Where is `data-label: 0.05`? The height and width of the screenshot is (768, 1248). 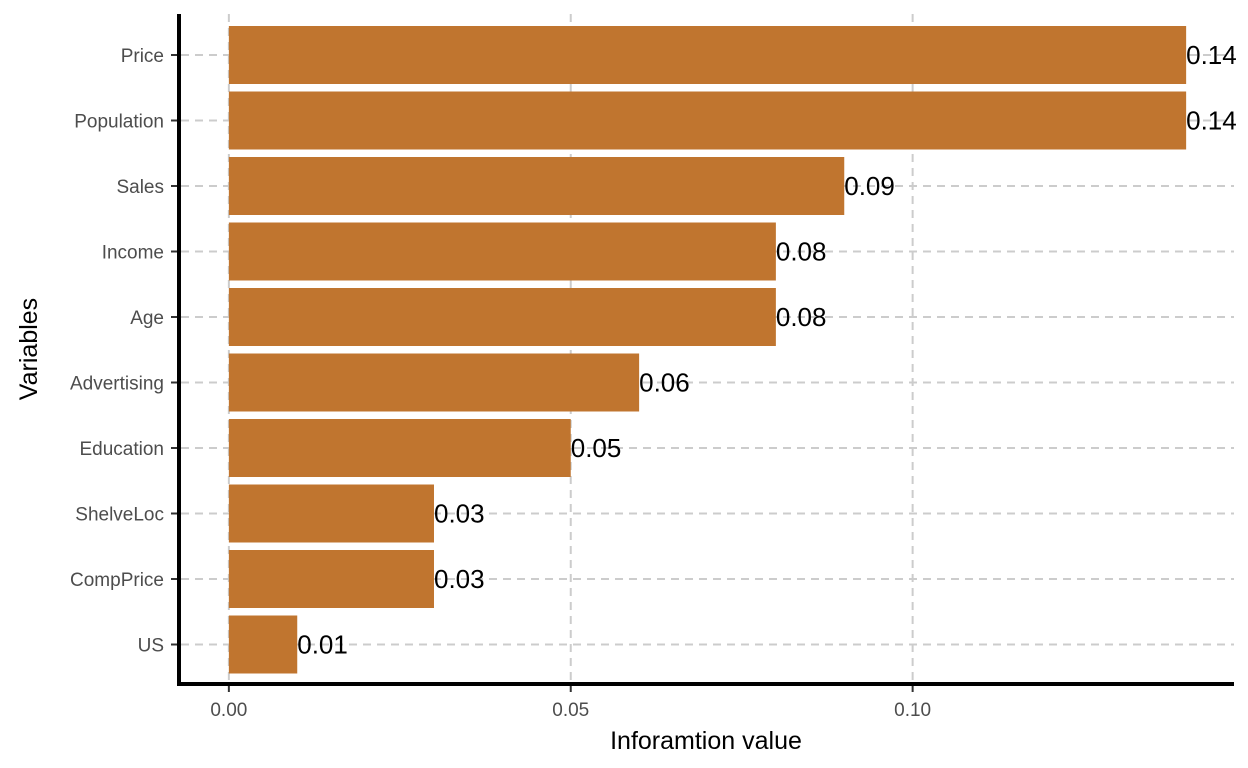
data-label: 0.05 is located at coordinates (596, 448).